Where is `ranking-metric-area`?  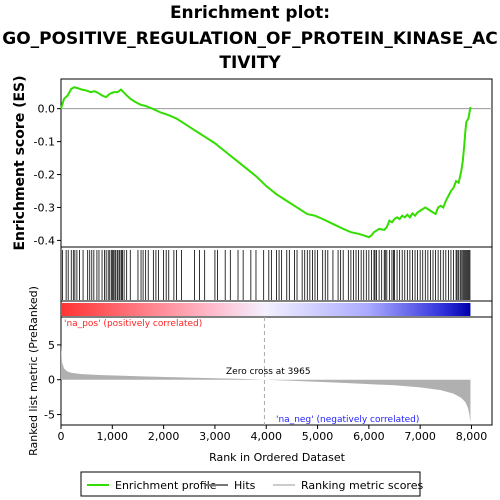
ranking-metric-area is located at coordinates (266, 383).